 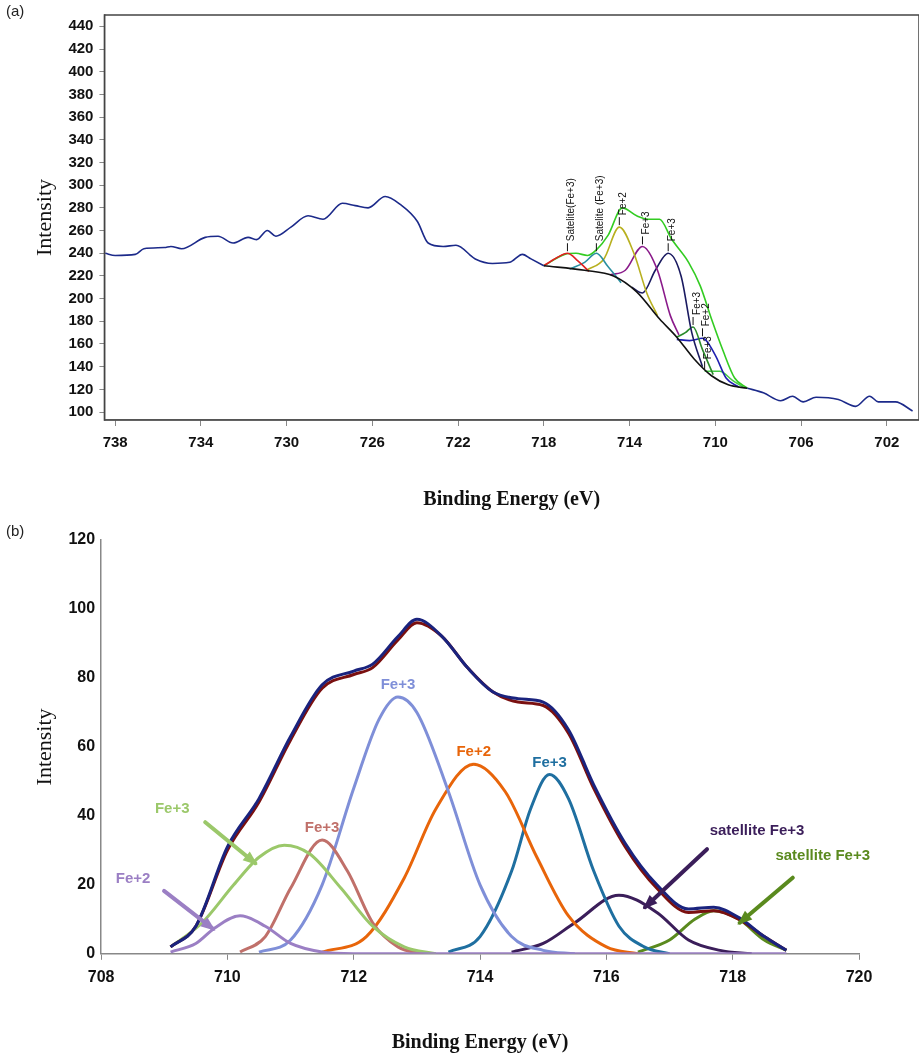 I want to click on y-tick-label: 60, so click(x=86, y=746).